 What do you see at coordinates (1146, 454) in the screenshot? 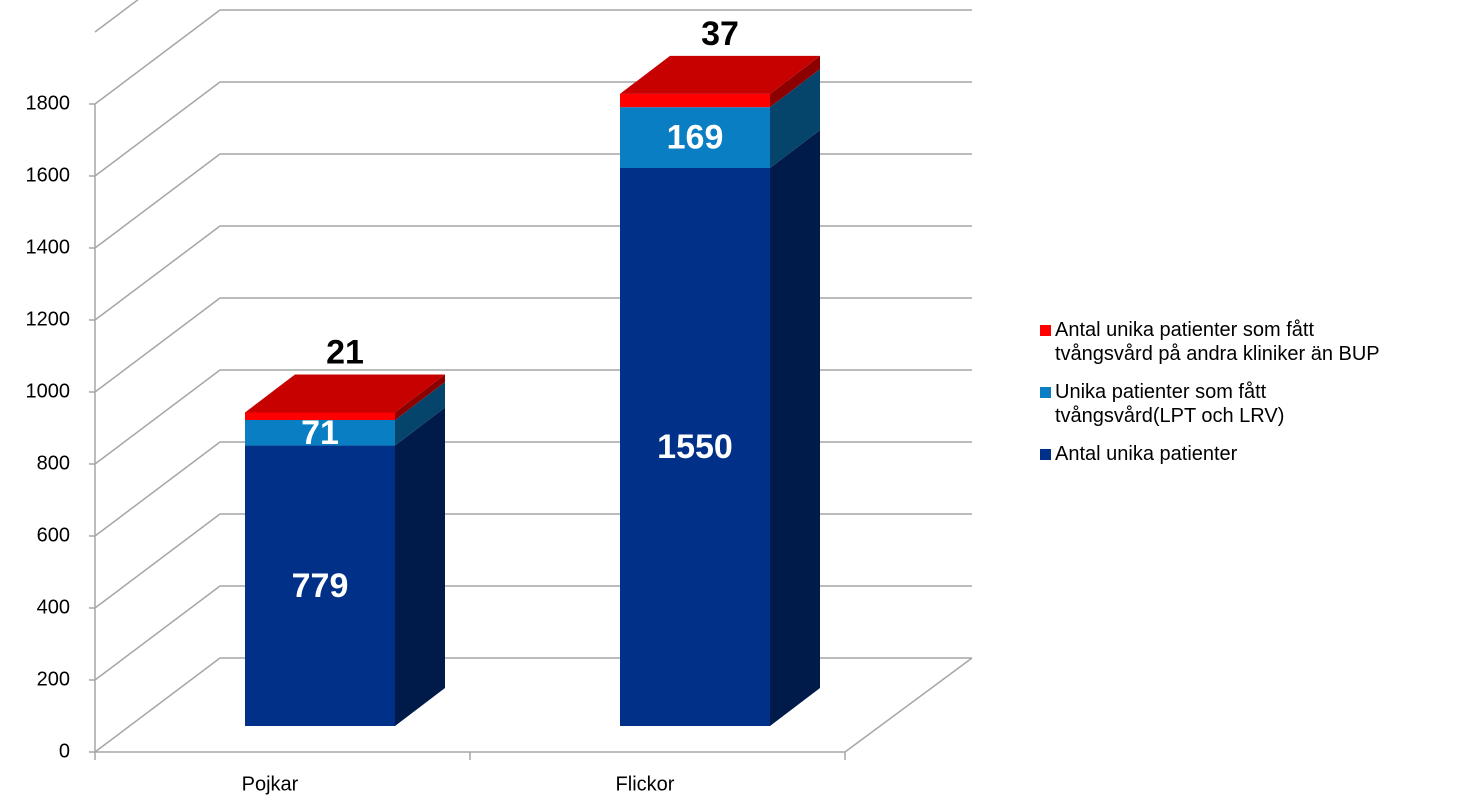
I see `legend-label: Antal unika patienter` at bounding box center [1146, 454].